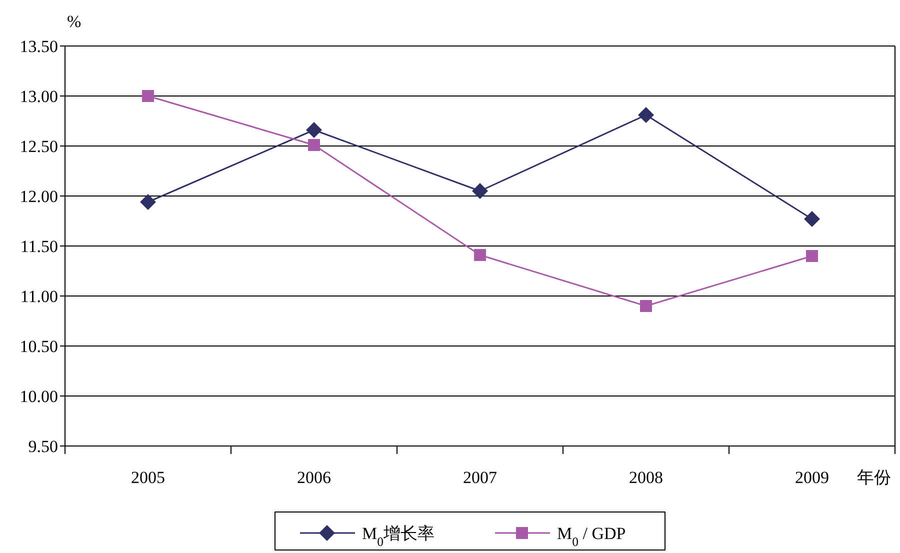 Image resolution: width=900 pixels, height=553 pixels. Describe the element at coordinates (812, 477) in the screenshot. I see `x-tick-label: 2009` at that location.